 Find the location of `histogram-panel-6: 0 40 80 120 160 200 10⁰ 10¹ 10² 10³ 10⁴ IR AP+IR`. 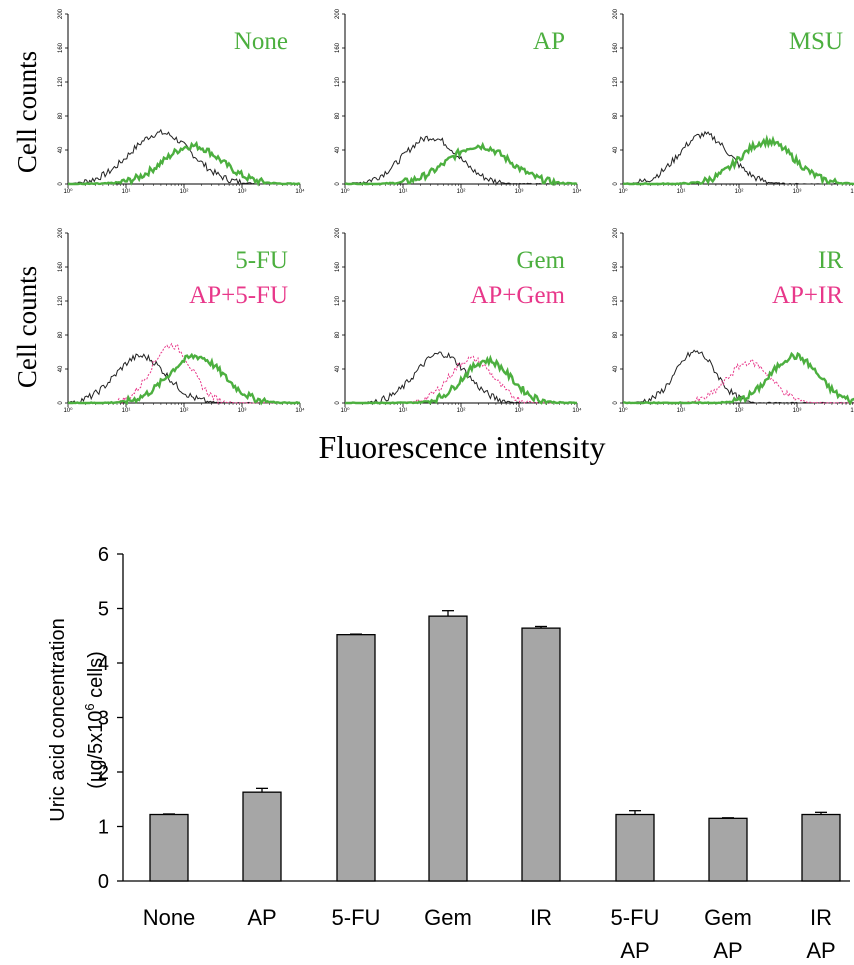

histogram-panel-6: 0 40 80 120 160 200 10⁰ 10¹ 10² 10³ 10⁴ IR AP+IR is located at coordinates (733, 320).